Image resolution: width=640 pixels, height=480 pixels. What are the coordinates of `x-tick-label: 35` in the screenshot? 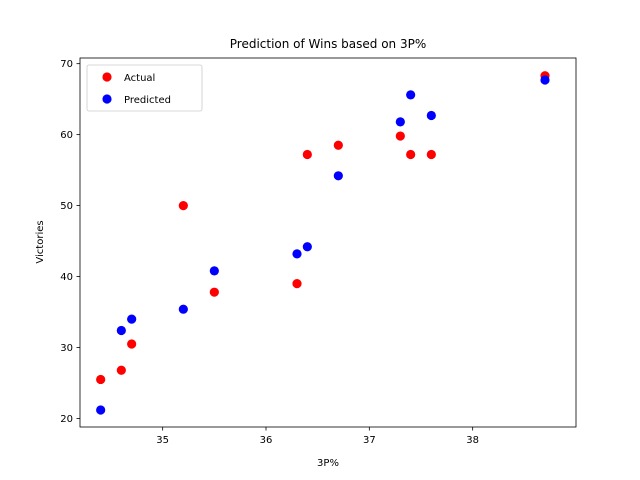 It's located at (162, 440).